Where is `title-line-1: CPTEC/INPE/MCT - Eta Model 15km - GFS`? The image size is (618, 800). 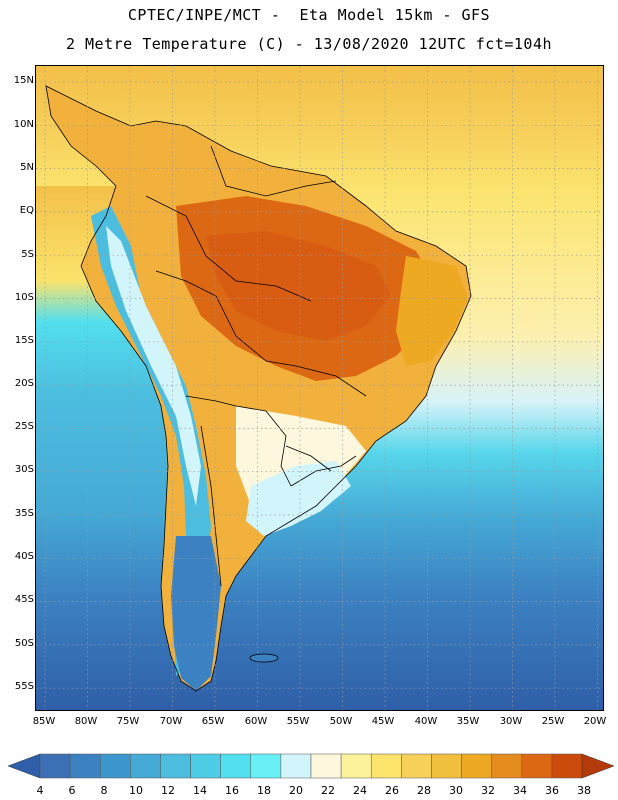 title-line-1: CPTEC/INPE/MCT - Eta Model 15km - GFS is located at coordinates (309, 15).